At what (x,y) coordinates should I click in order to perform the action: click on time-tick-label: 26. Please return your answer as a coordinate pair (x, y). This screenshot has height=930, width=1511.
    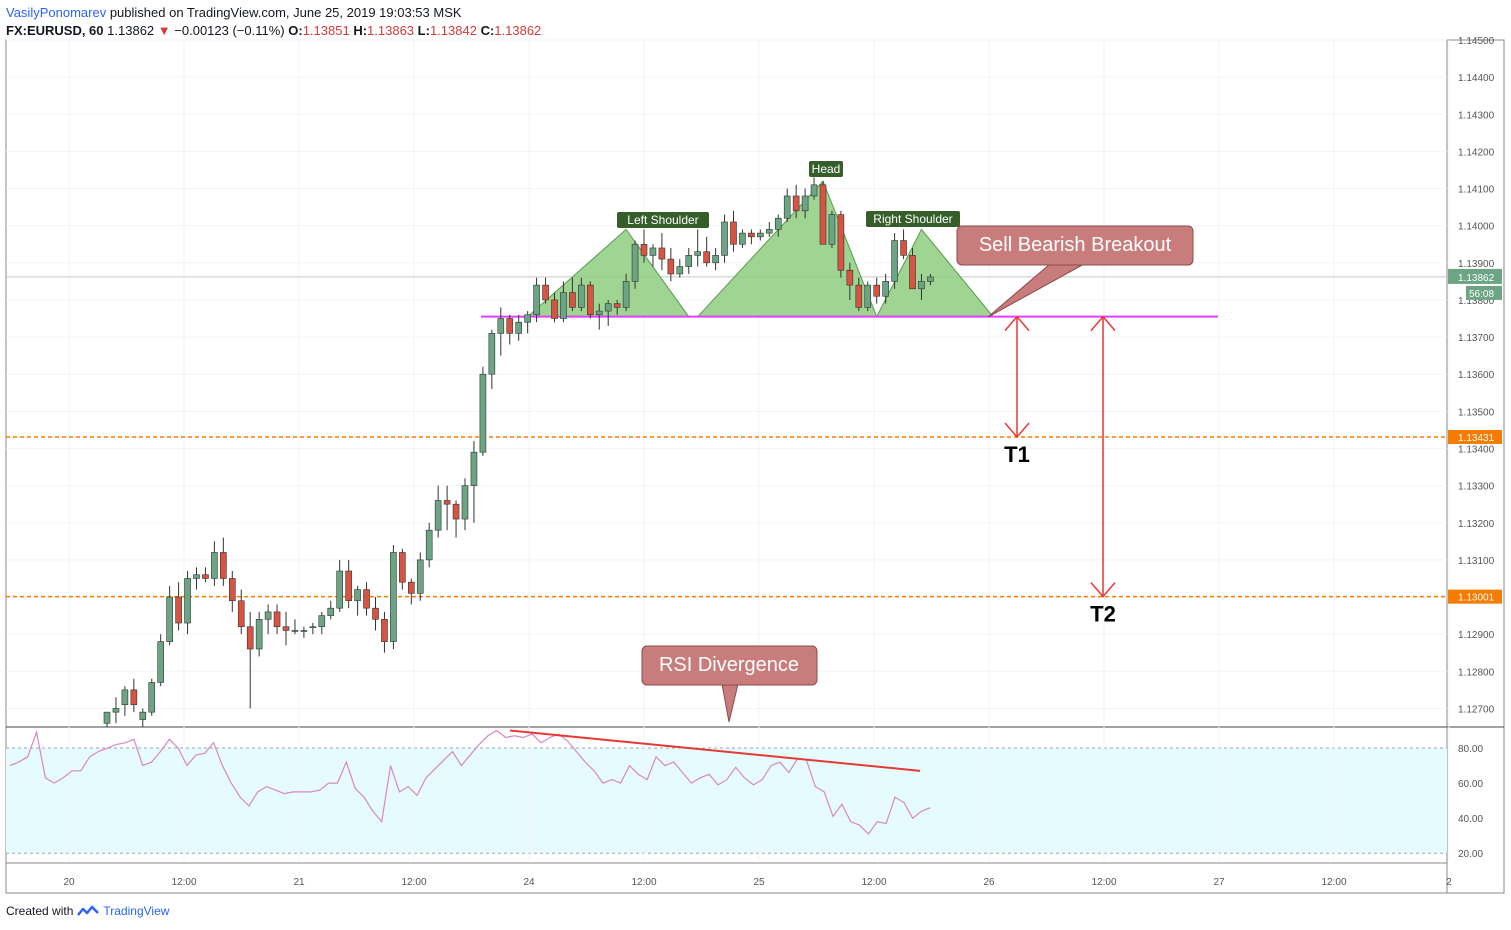
    Looking at the image, I should click on (989, 882).